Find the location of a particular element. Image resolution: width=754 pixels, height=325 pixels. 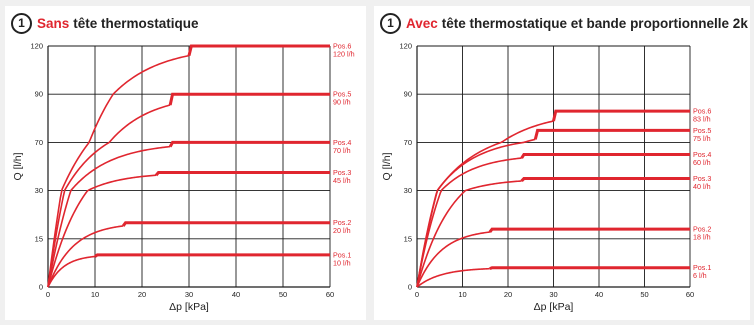

series-label-flow: 45 l/h is located at coordinates (342, 180).